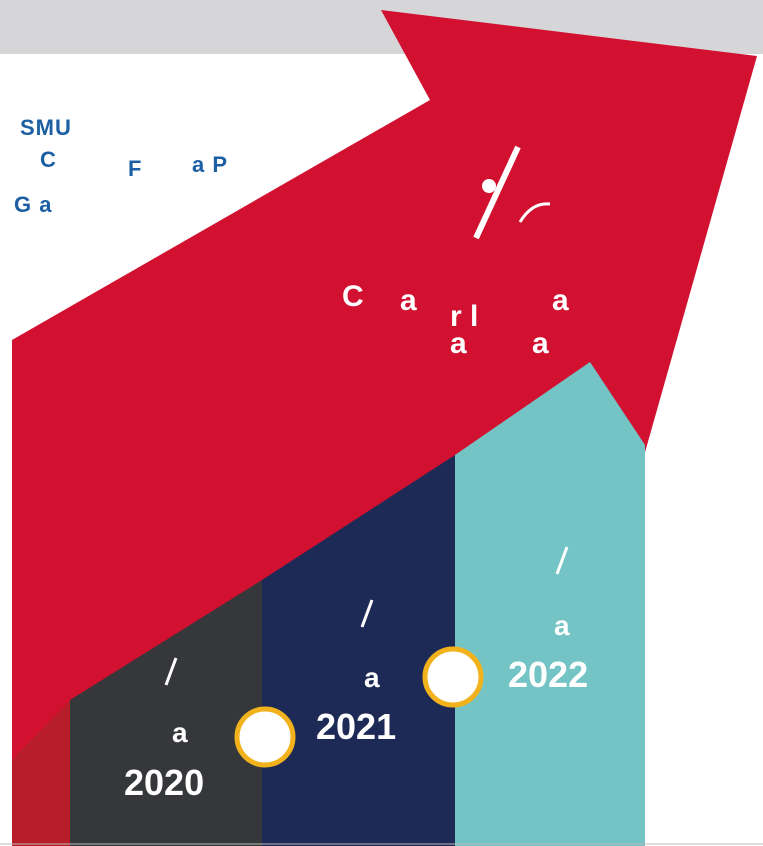 Image resolution: width=763 pixels, height=846 pixels. I want to click on arrow-text-1: C, so click(353, 296).